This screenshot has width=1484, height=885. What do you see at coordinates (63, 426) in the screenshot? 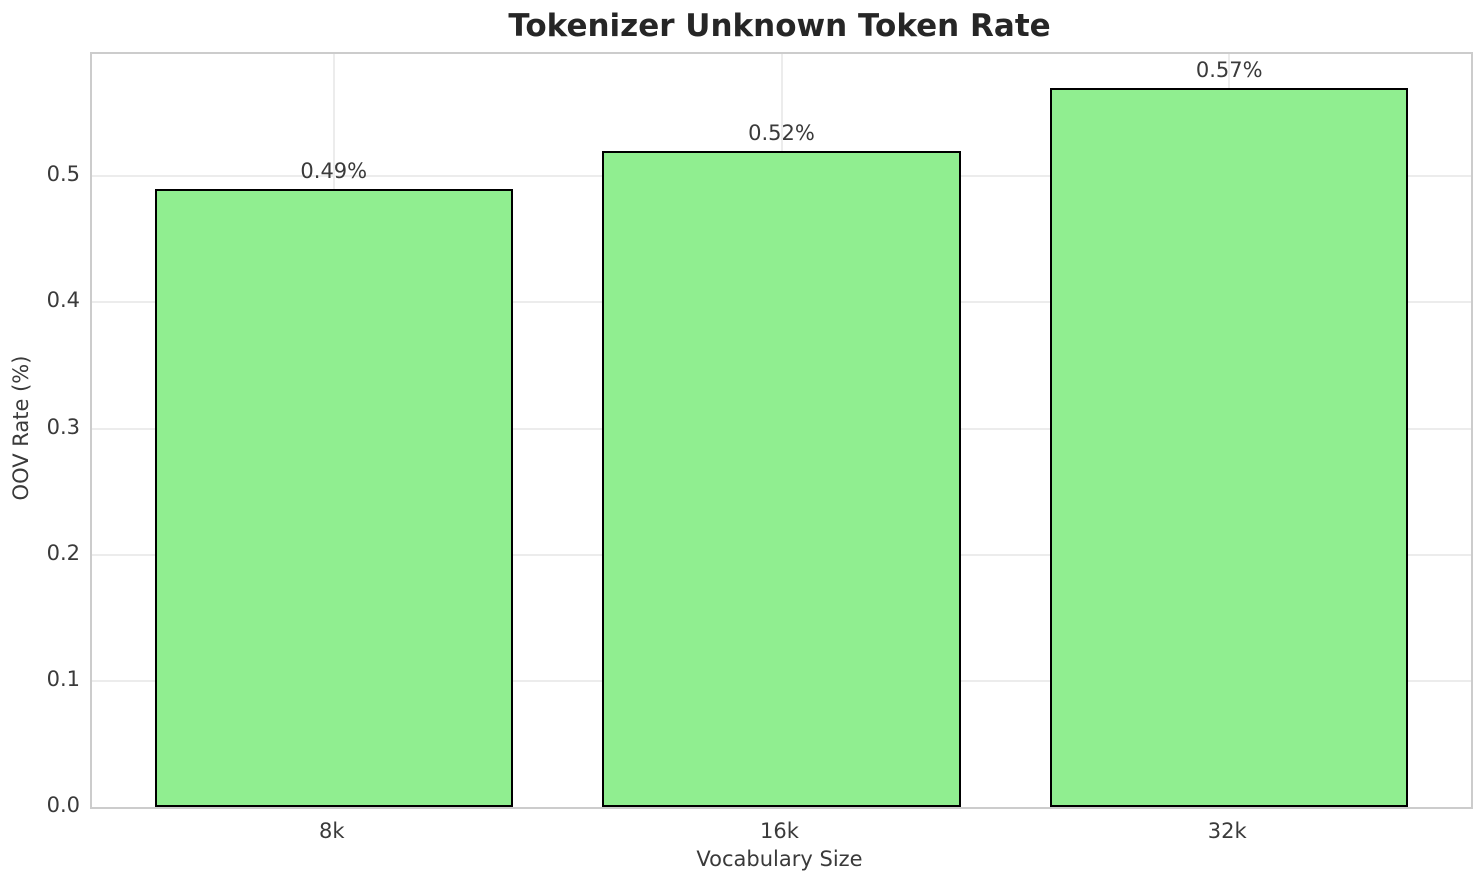
I see `y-tick-label: 0.3` at bounding box center [63, 426].